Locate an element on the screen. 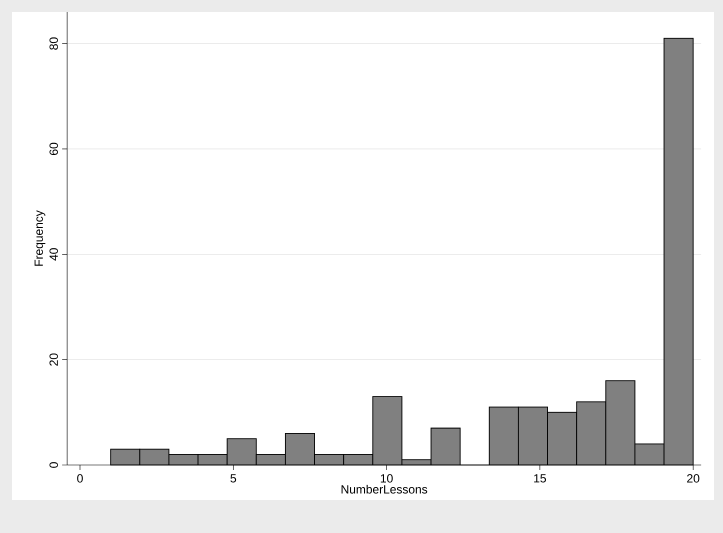 The image size is (723, 533). x-axis-title: NumberLessons is located at coordinates (385, 489).